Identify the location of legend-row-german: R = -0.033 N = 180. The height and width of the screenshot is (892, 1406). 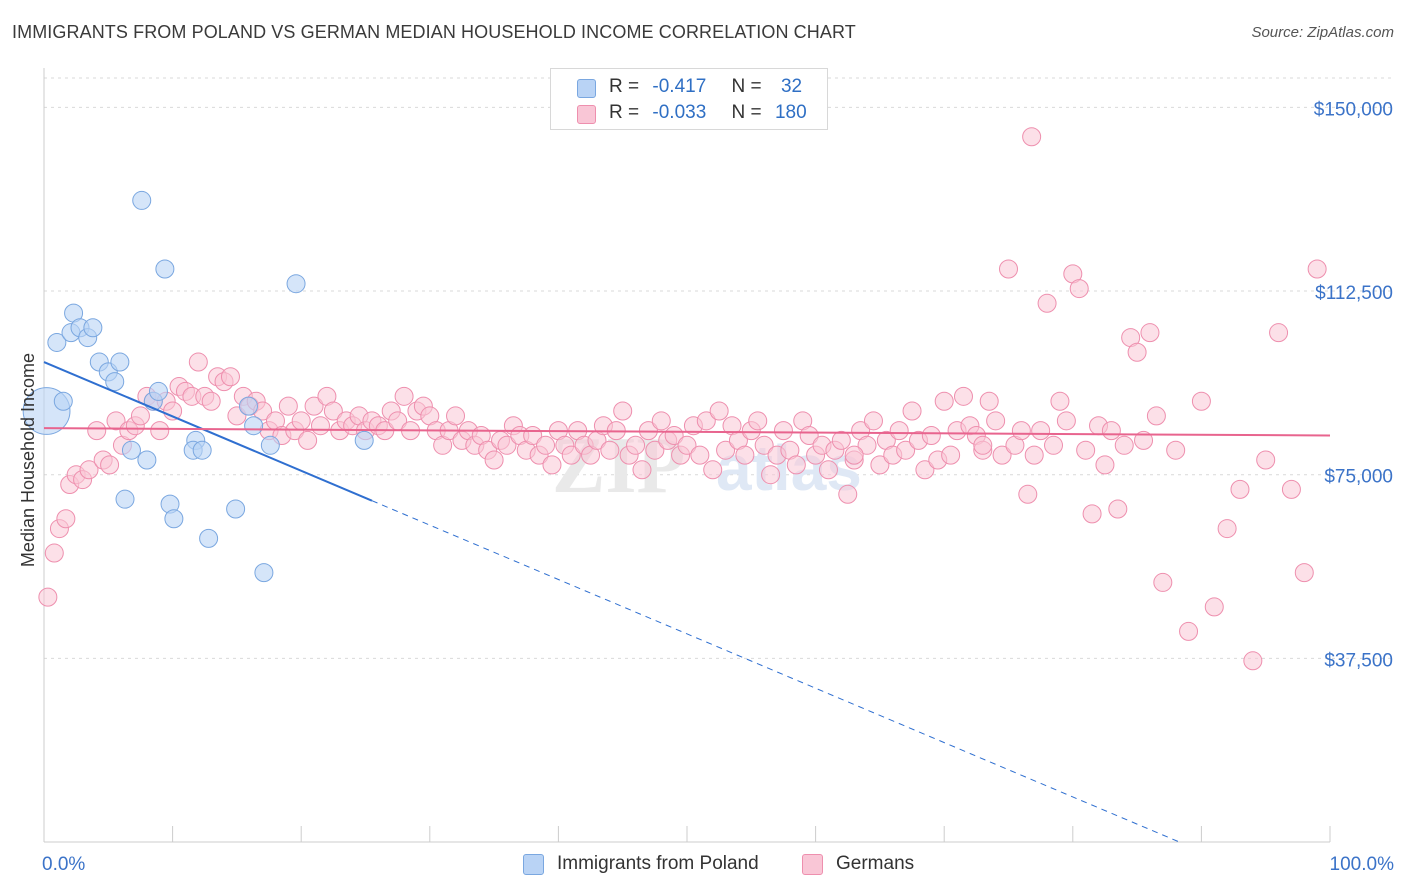
(689, 113).